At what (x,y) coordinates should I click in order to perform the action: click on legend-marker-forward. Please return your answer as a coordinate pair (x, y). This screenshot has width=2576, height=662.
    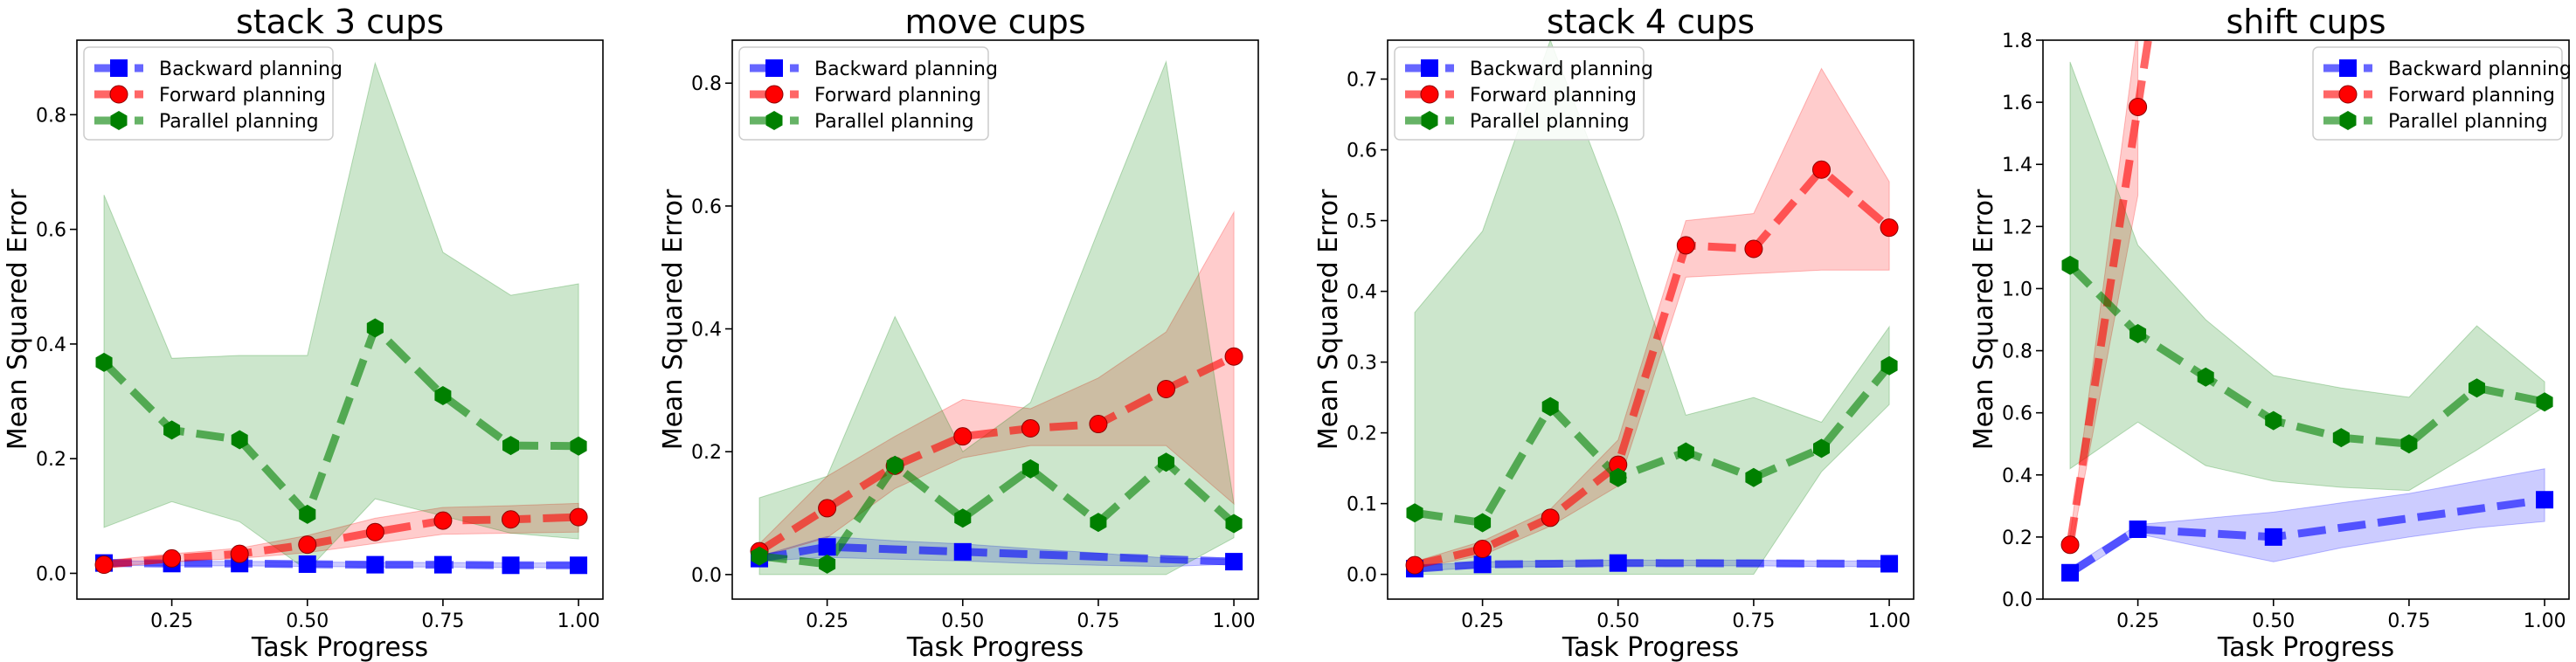
    Looking at the image, I should click on (774, 94).